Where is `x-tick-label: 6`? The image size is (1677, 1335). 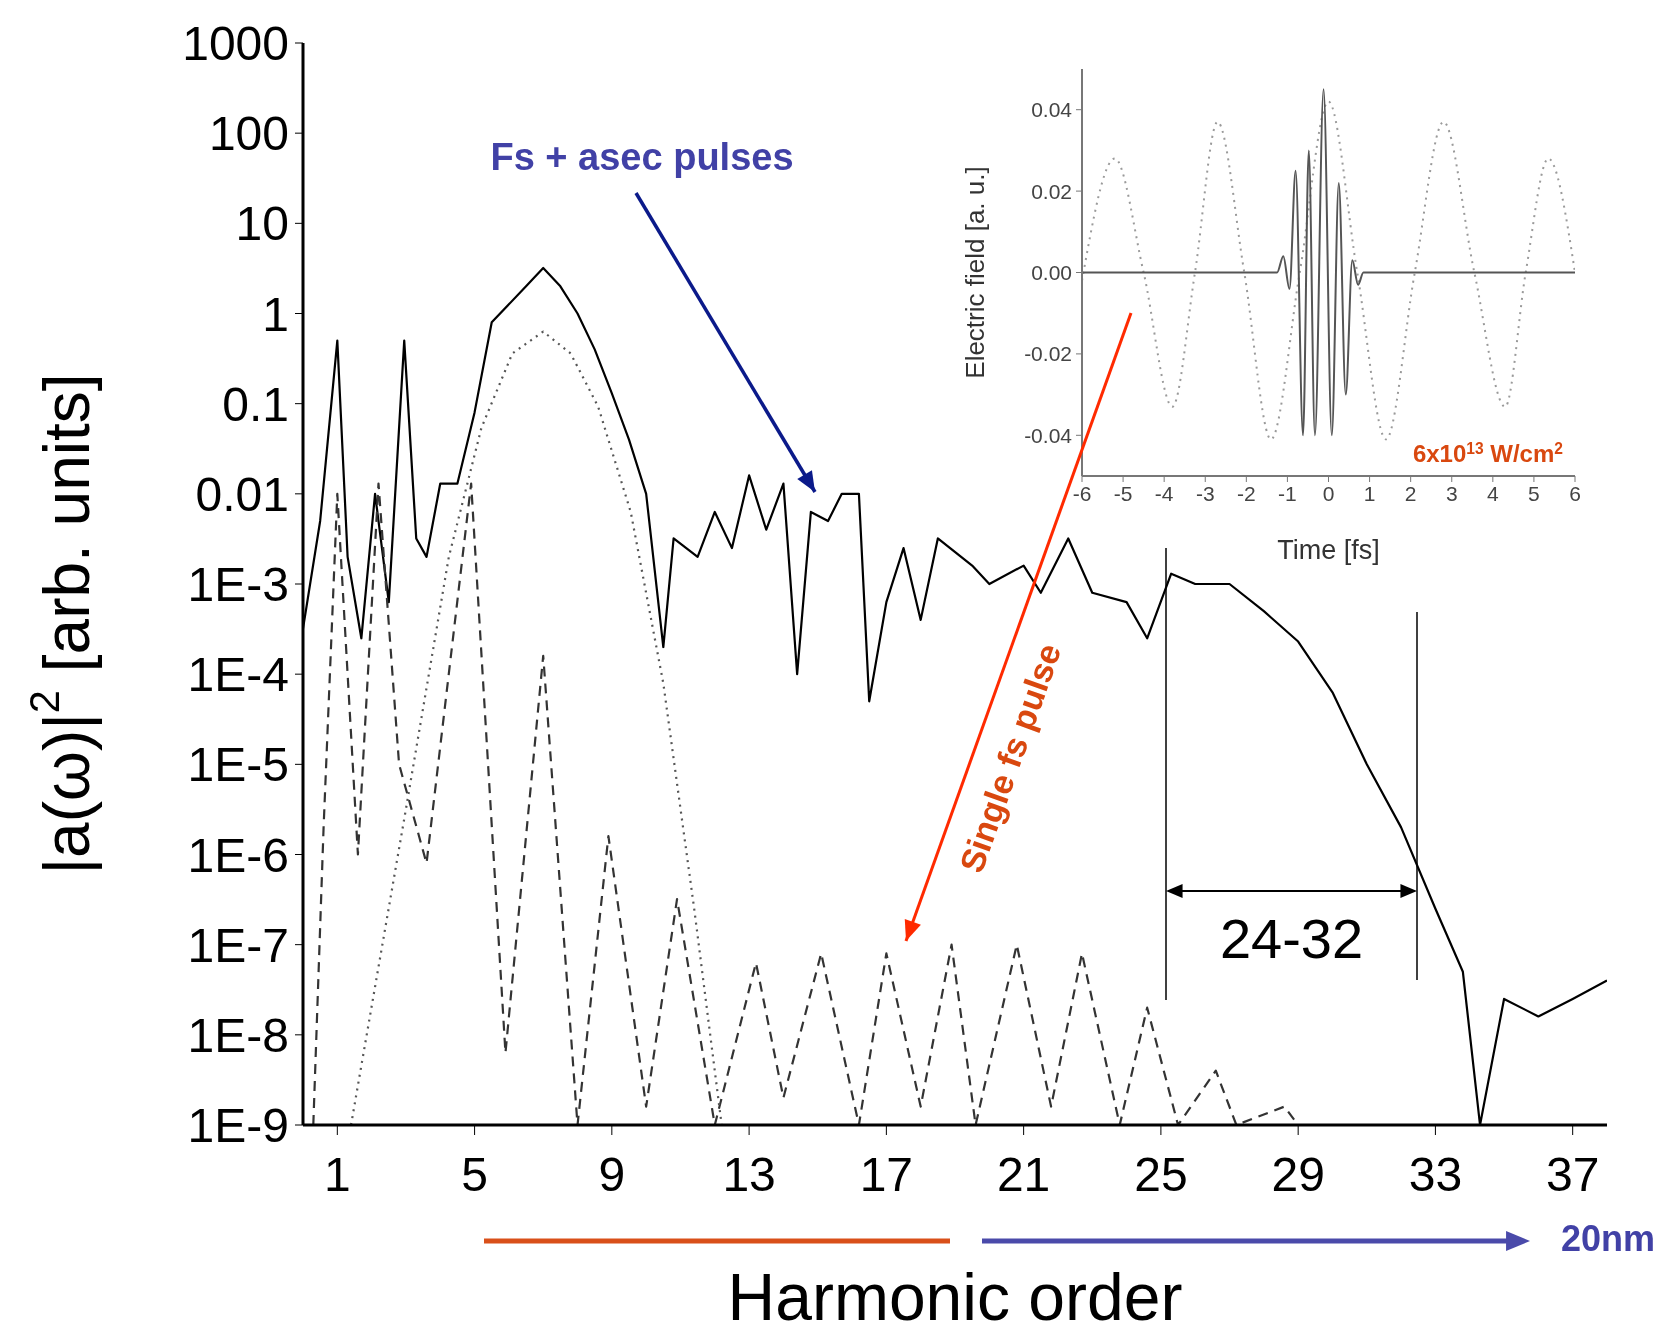 x-tick-label: 6 is located at coordinates (1575, 493).